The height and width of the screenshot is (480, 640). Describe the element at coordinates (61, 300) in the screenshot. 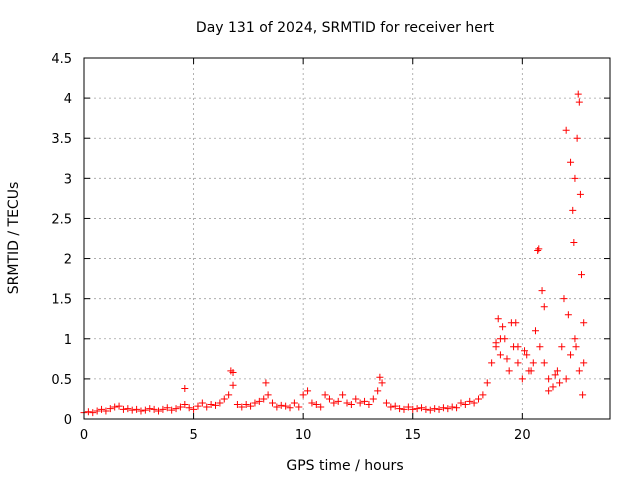

I see `y-tick-label: 1.5` at that location.